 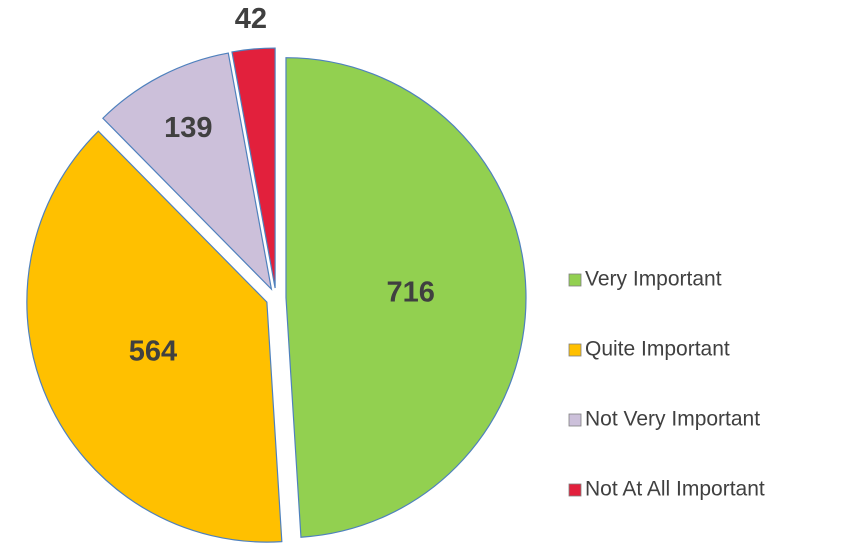 What do you see at coordinates (675, 489) in the screenshot?
I see `legend-label: Not At All Important` at bounding box center [675, 489].